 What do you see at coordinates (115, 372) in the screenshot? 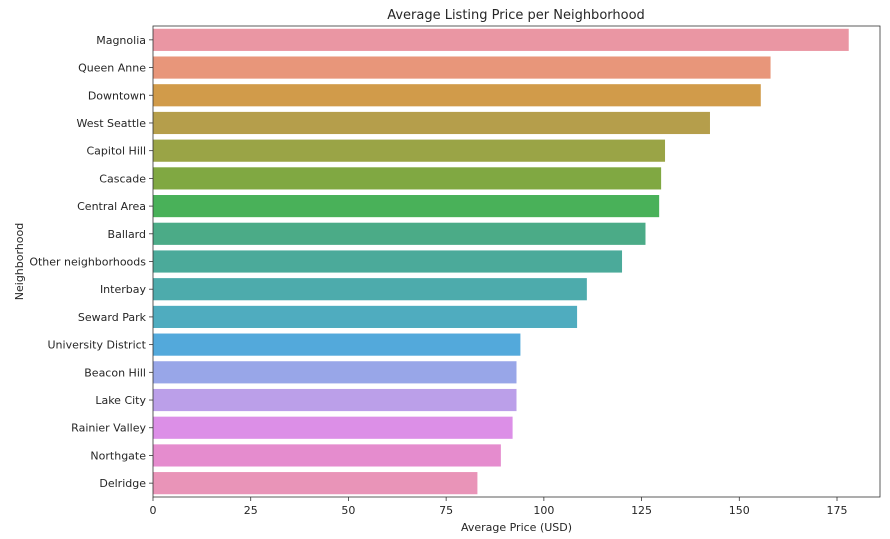
I see `y-tick-label: Beacon Hill` at bounding box center [115, 372].